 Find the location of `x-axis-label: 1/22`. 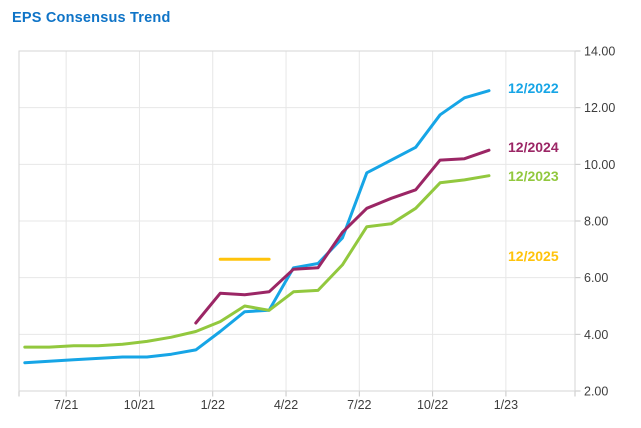

x-axis-label: 1/22 is located at coordinates (213, 405).